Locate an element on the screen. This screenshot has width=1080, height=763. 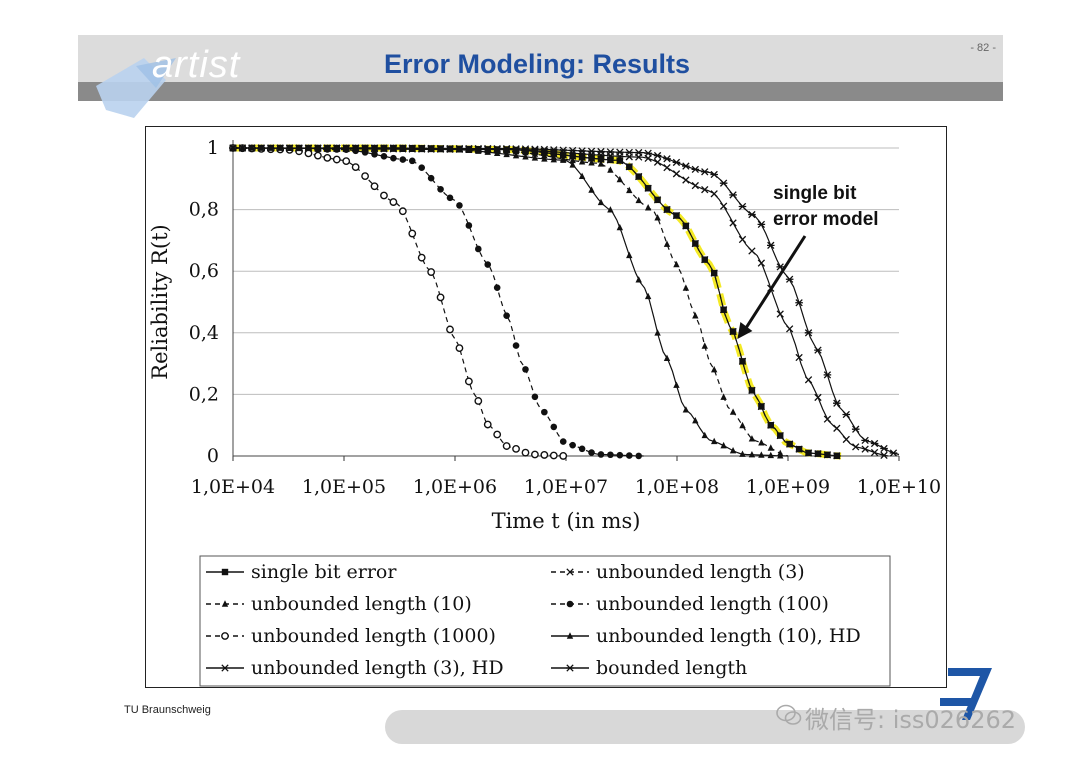
footer-bar is located at coordinates (705, 727).